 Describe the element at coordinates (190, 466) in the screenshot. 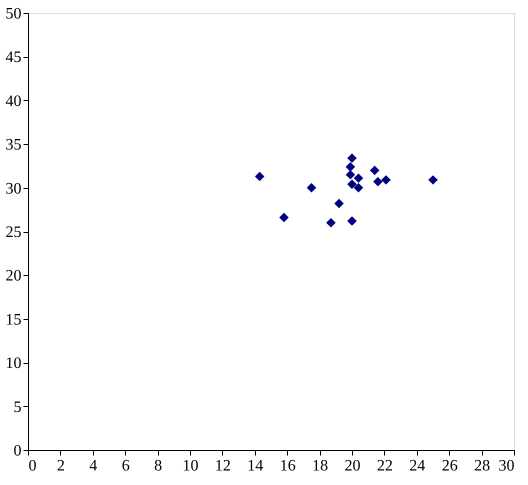

I see `x-tick-label: 10` at that location.